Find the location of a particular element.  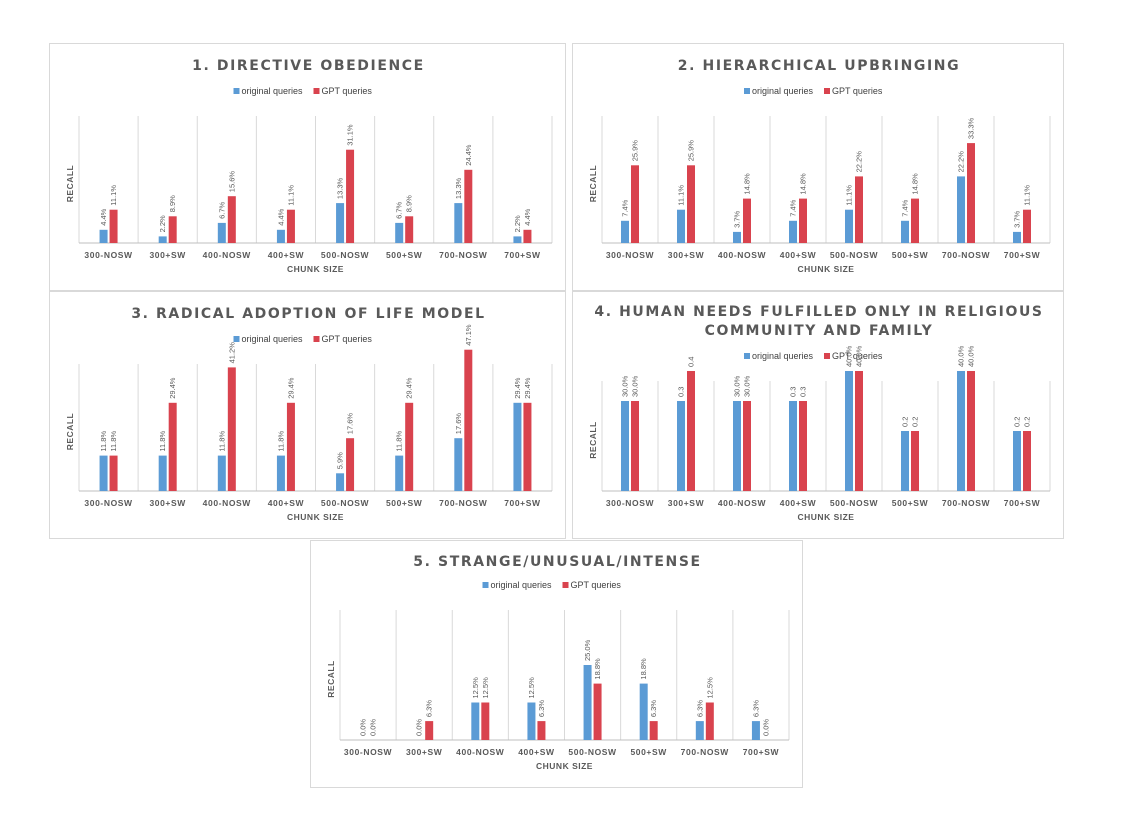

data-label: 11.8% is located at coordinates (280, 441).